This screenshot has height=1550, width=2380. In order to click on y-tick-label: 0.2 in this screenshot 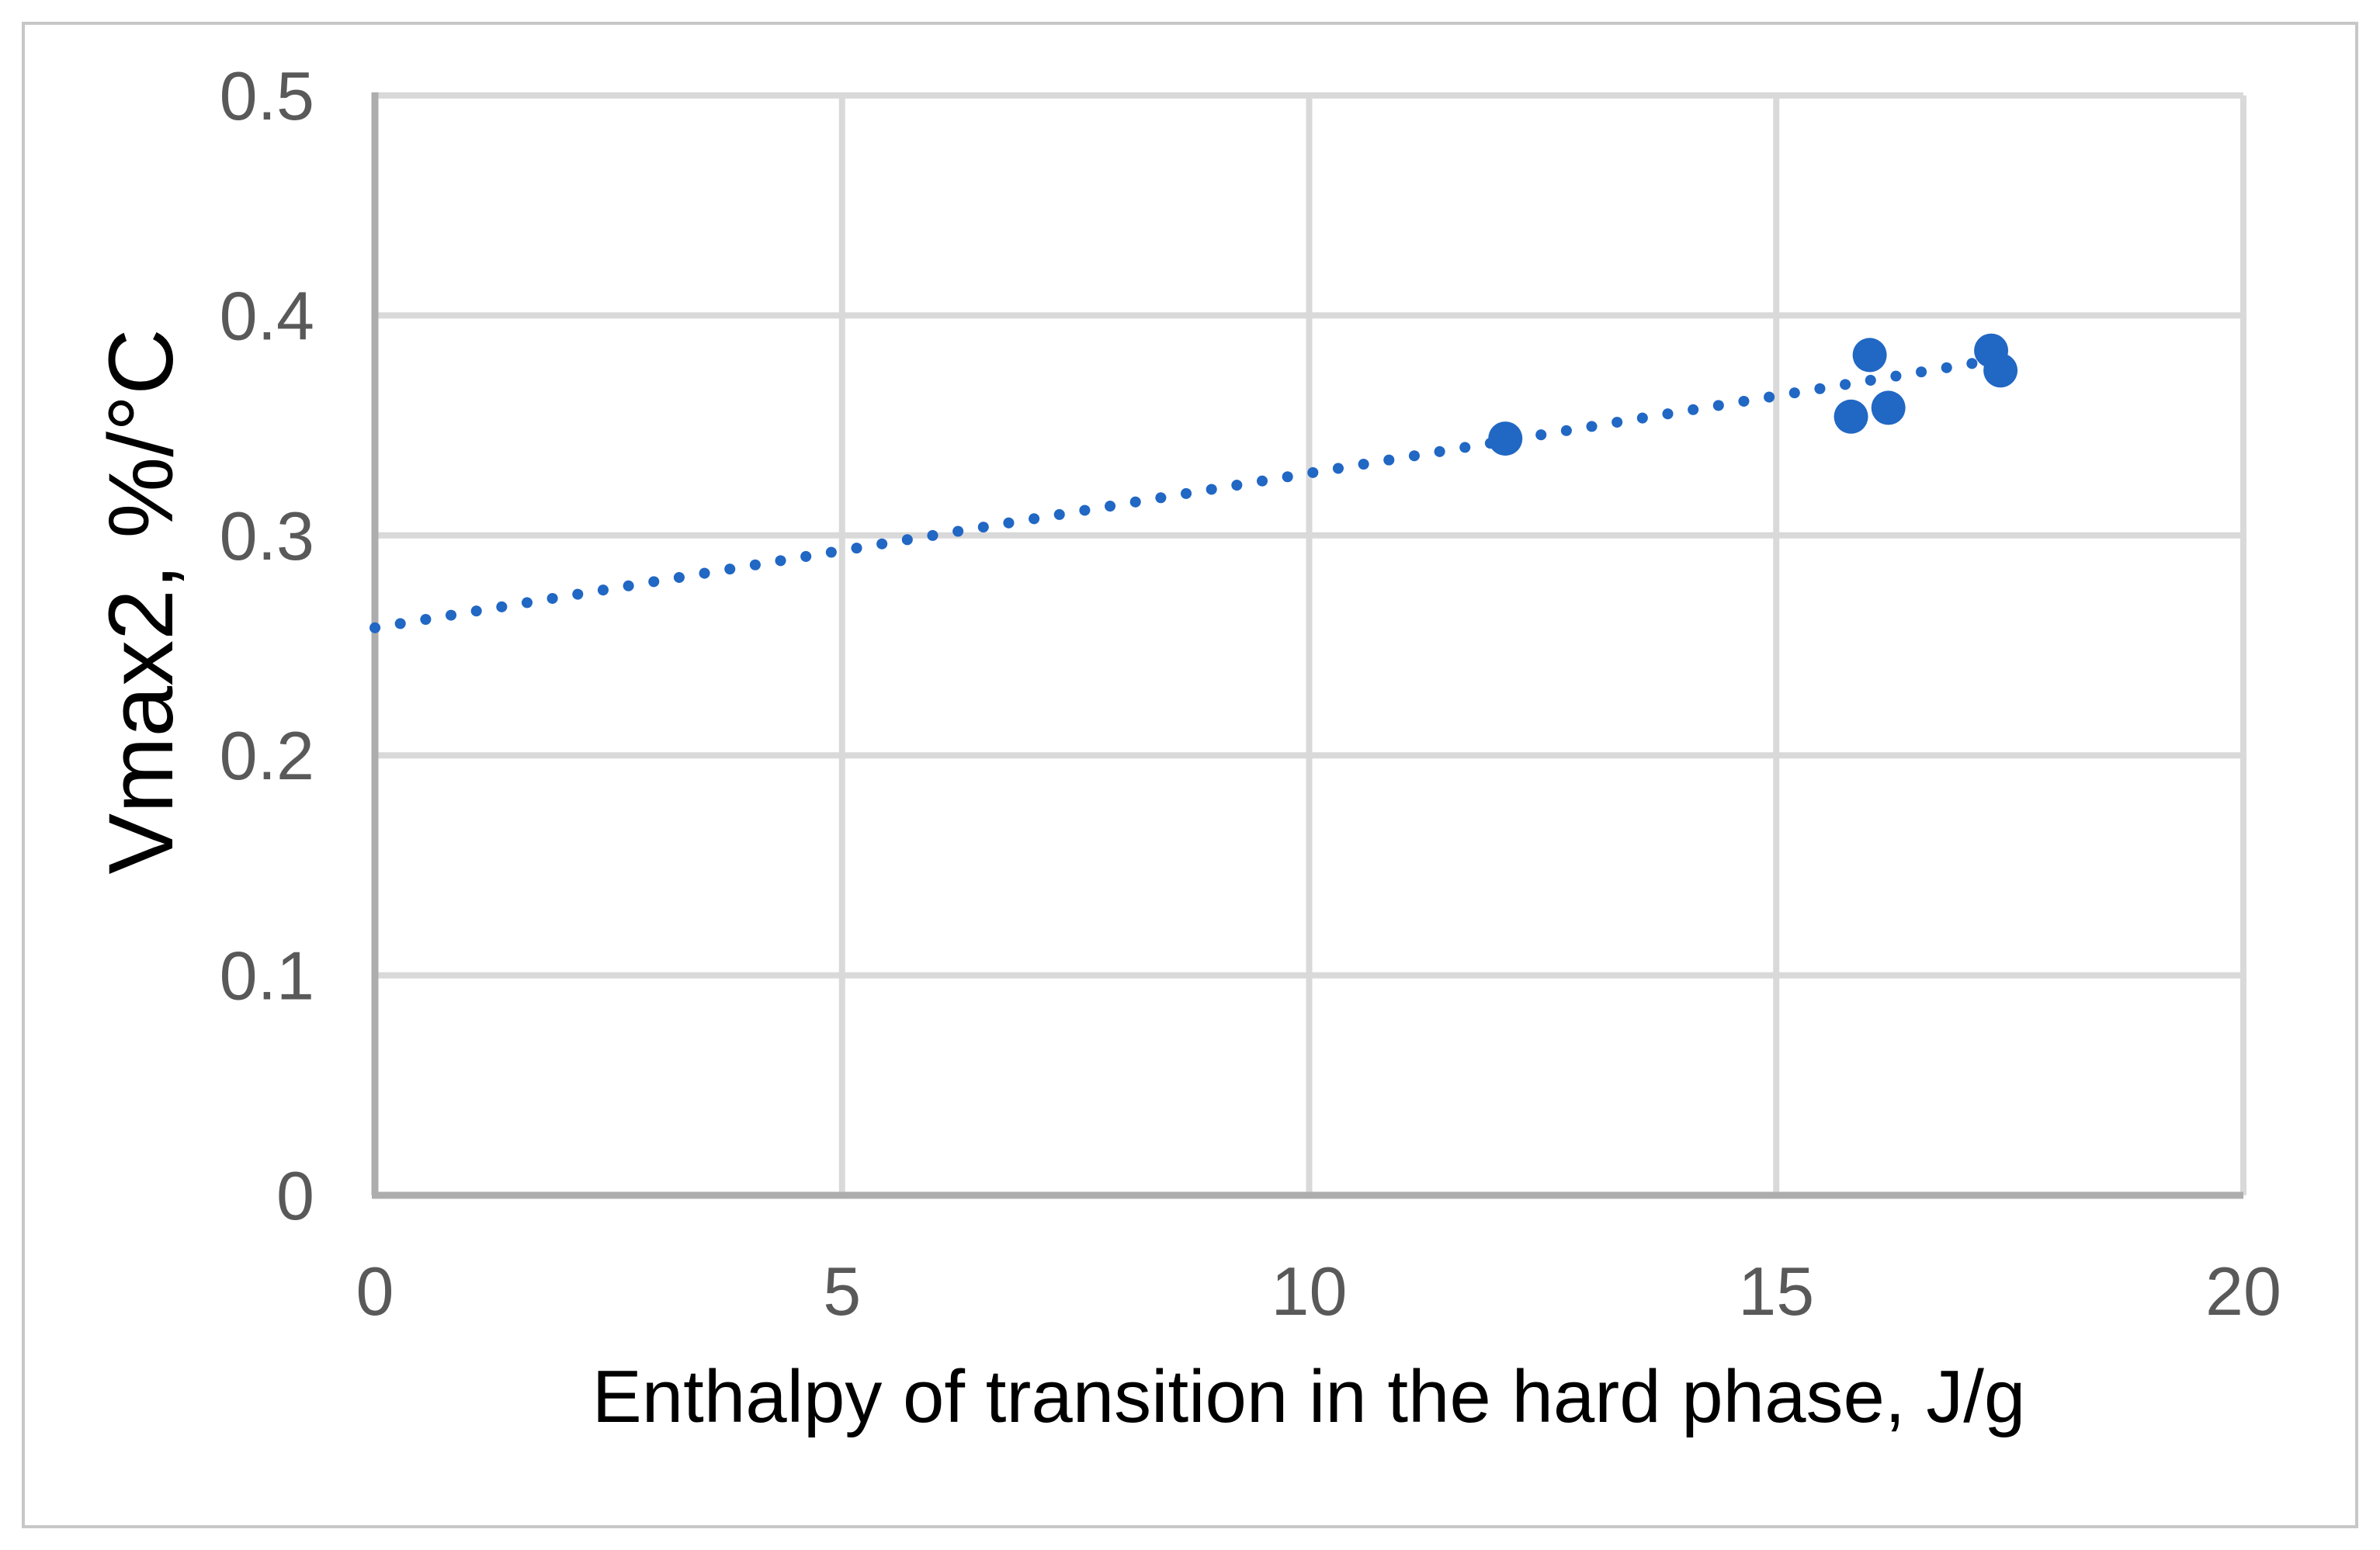, I will do `click(267, 755)`.